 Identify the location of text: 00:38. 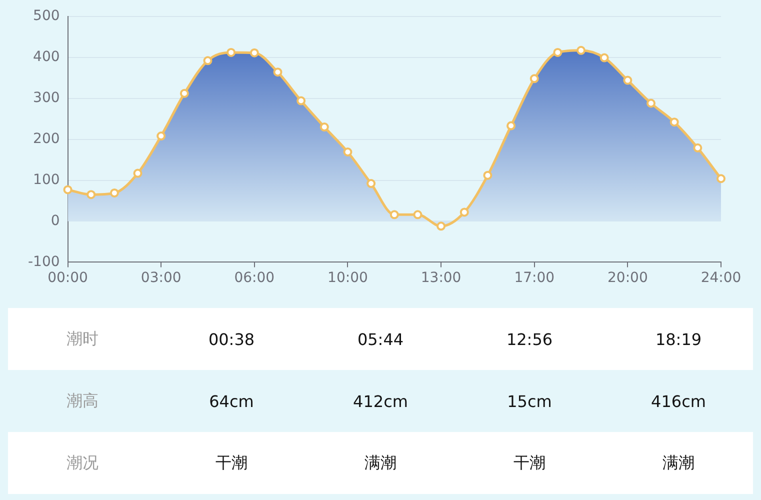
(231, 339).